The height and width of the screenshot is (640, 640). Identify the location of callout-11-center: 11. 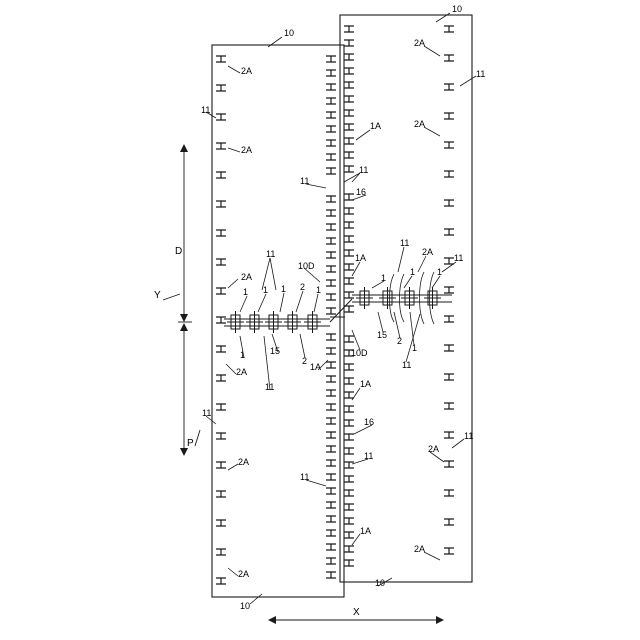
(364, 170).